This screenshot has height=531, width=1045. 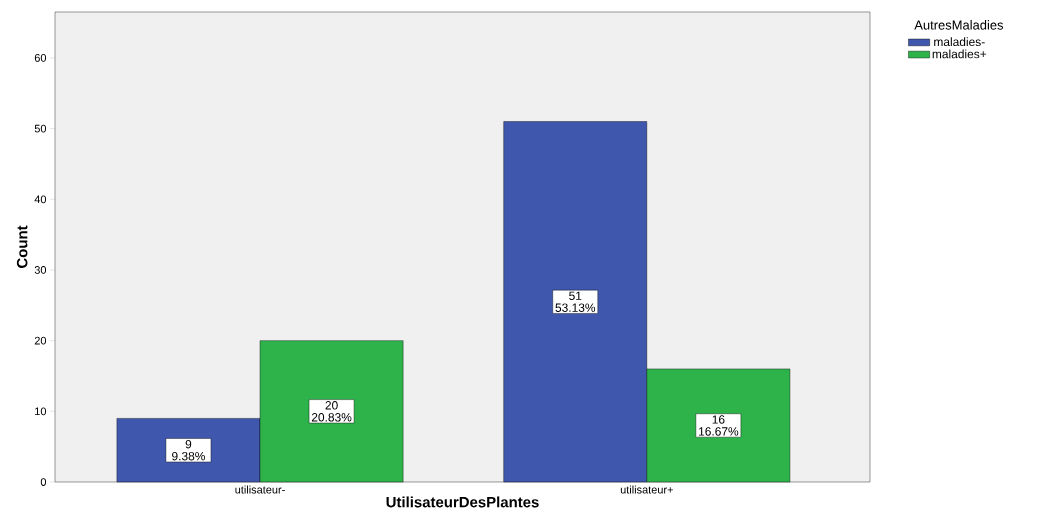 I want to click on x-axis-title: UtilisateurDesPlantes, so click(x=462, y=502).